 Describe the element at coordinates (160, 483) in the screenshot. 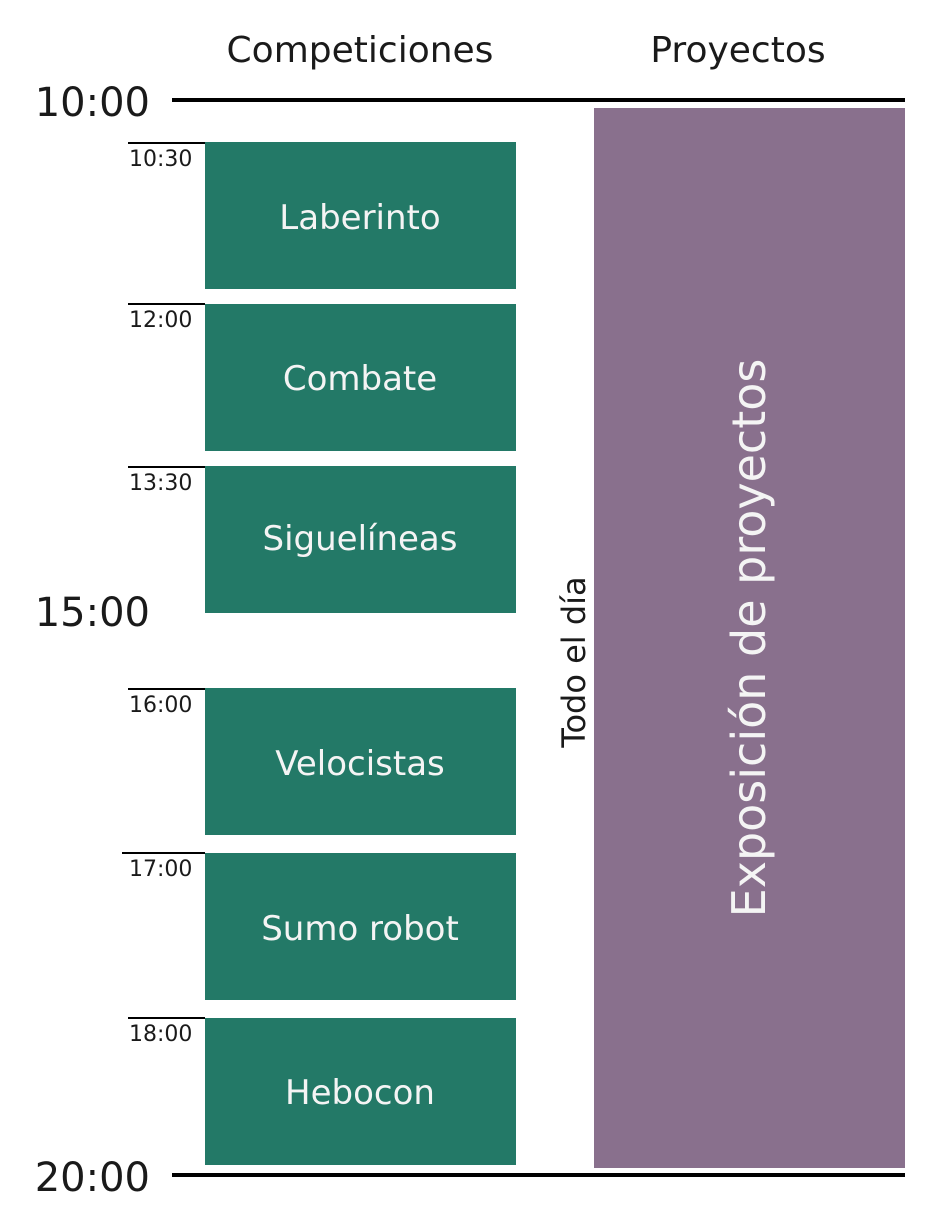

I see `event-time-label: 13:30` at that location.